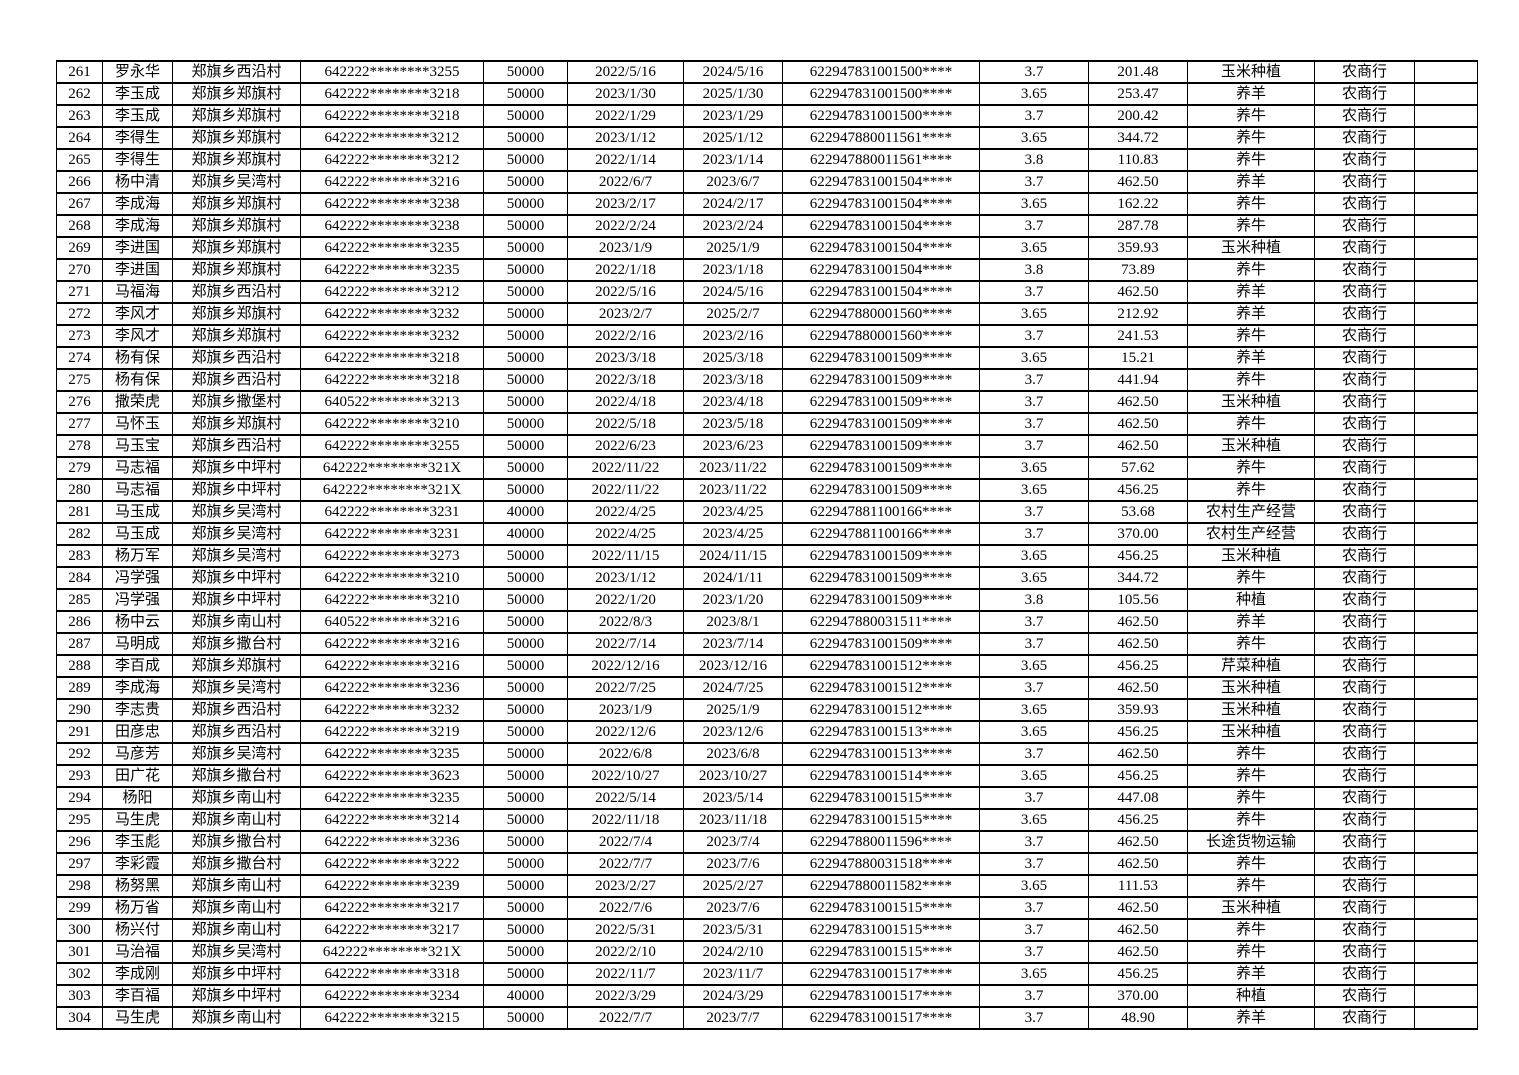 This screenshot has width=1519, height=1075. Describe the element at coordinates (733, 666) in the screenshot. I see `cell-end_date: 2023/12/16` at that location.